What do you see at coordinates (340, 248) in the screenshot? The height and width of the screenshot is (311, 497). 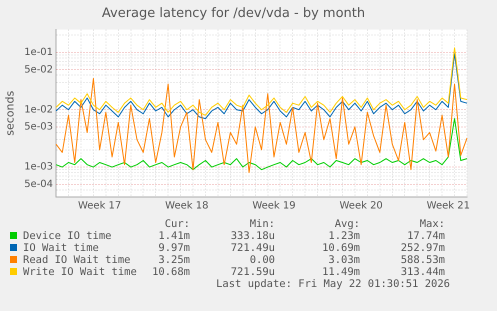 I see `text: 10.69m` at bounding box center [340, 248].